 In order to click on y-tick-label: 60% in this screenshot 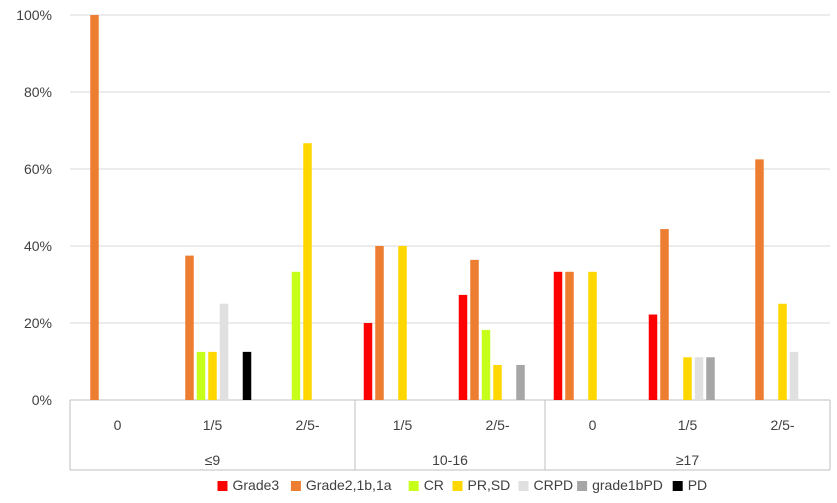, I will do `click(38, 169)`.